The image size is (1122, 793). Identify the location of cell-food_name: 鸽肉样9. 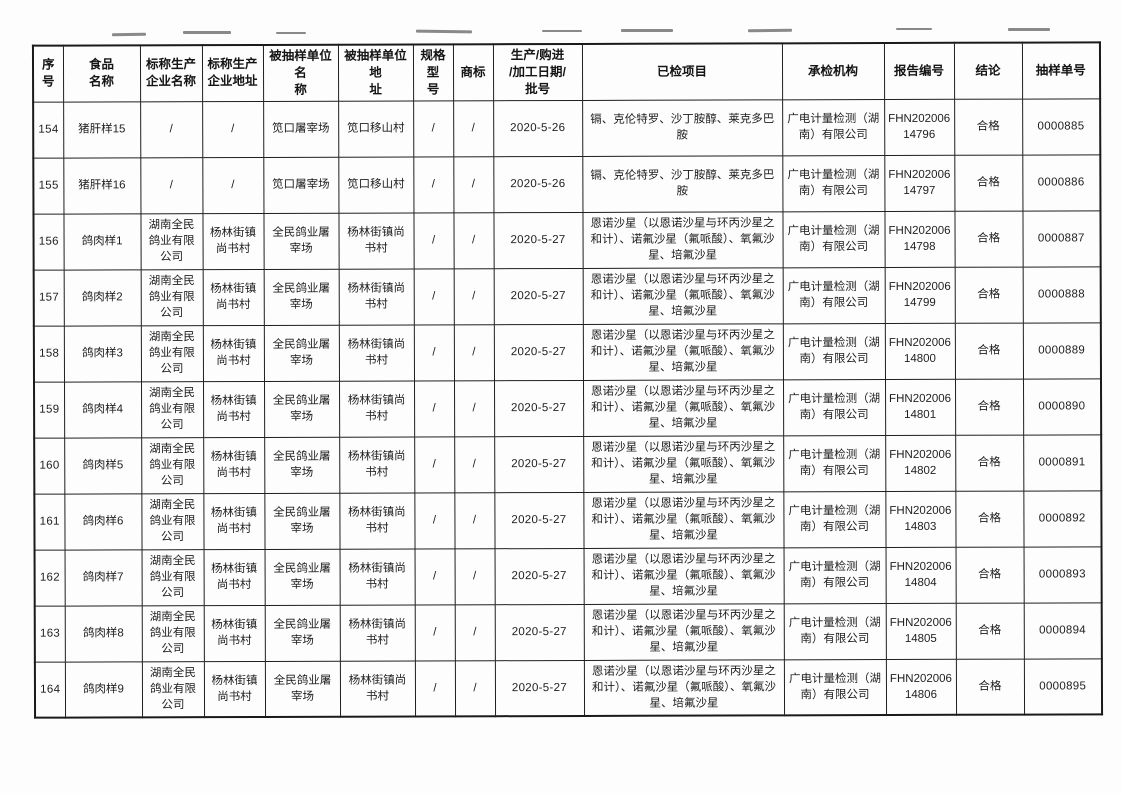
(103, 689).